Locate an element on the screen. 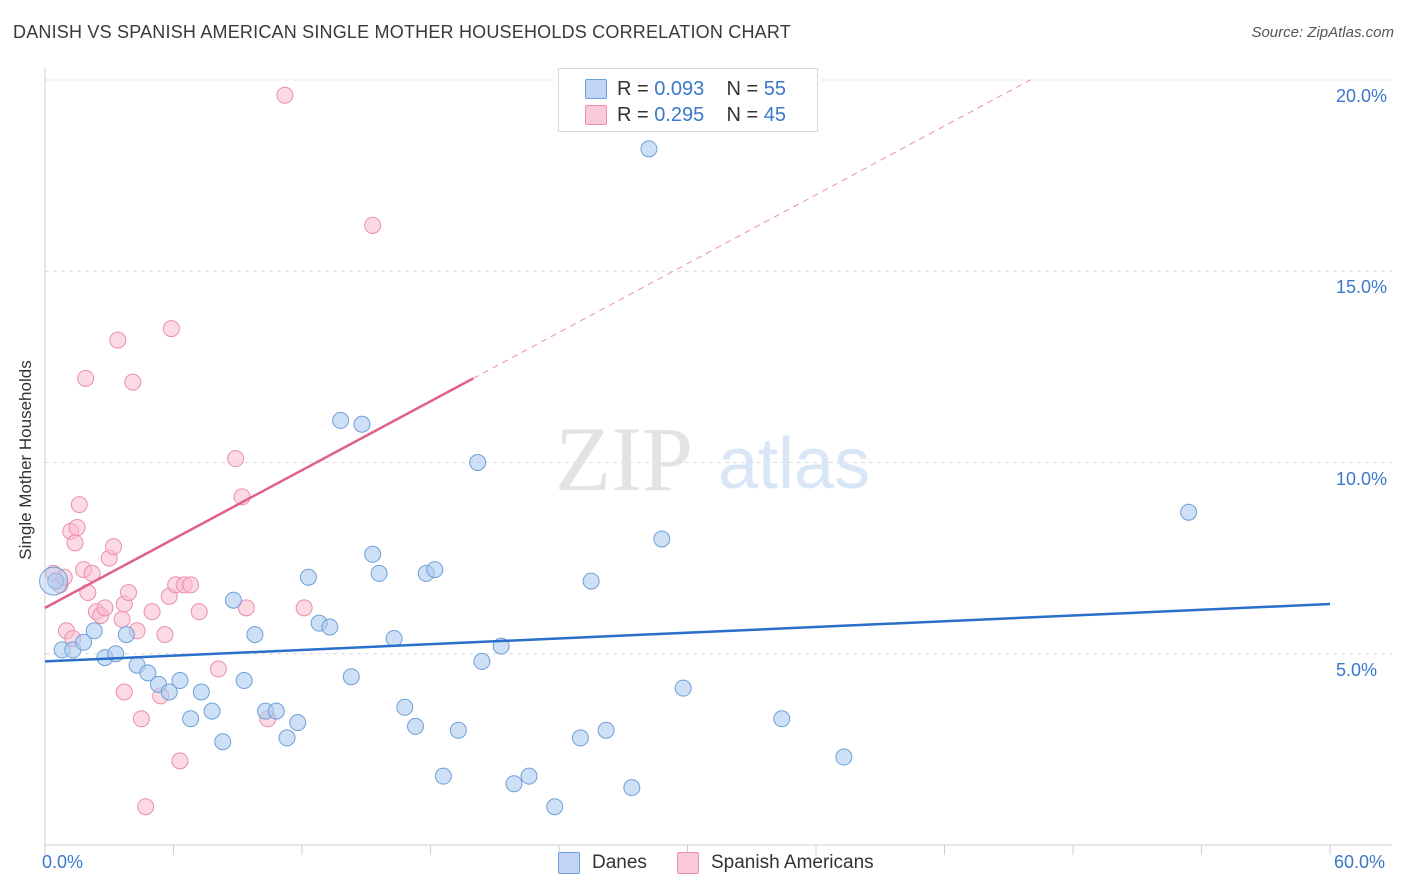  legend-n-label-danes: N = is located at coordinates (745, 88).